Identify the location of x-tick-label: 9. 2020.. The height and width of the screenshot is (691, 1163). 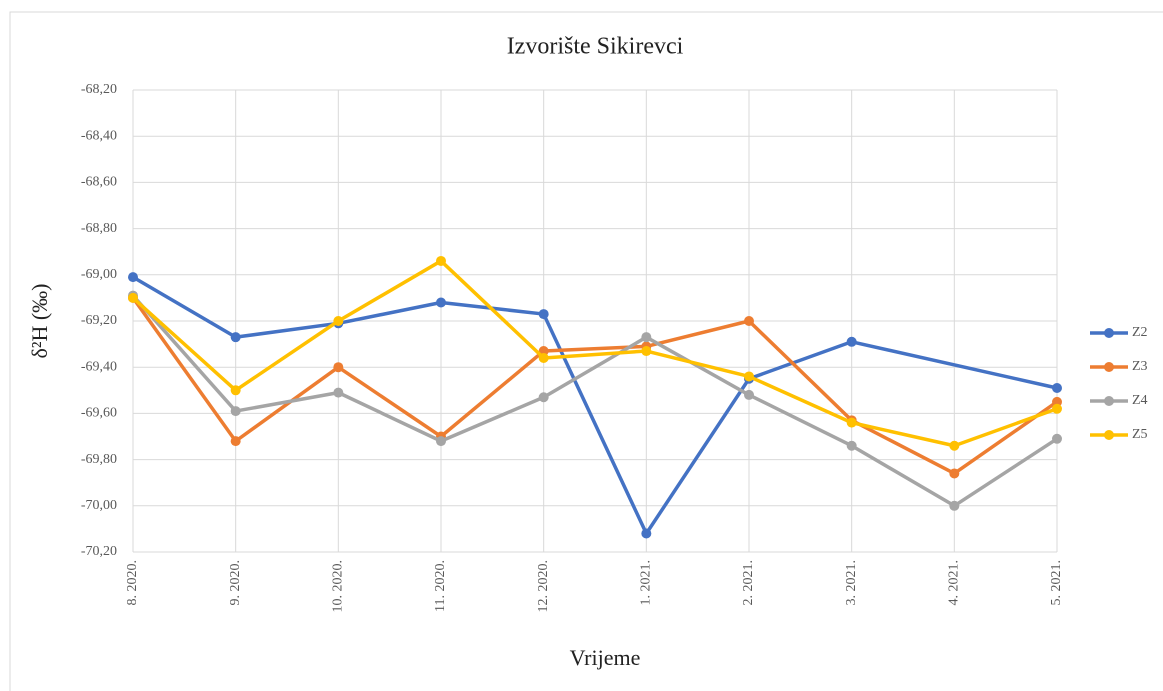
(235, 583).